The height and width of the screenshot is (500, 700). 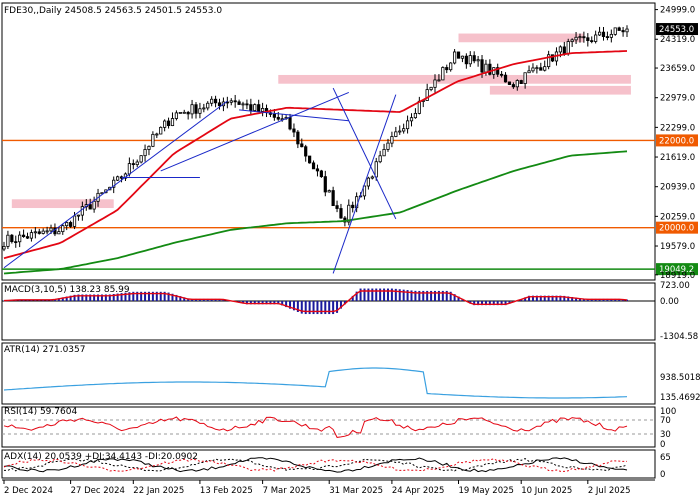 I want to click on rsi-tick-label: 70, so click(x=665, y=421).